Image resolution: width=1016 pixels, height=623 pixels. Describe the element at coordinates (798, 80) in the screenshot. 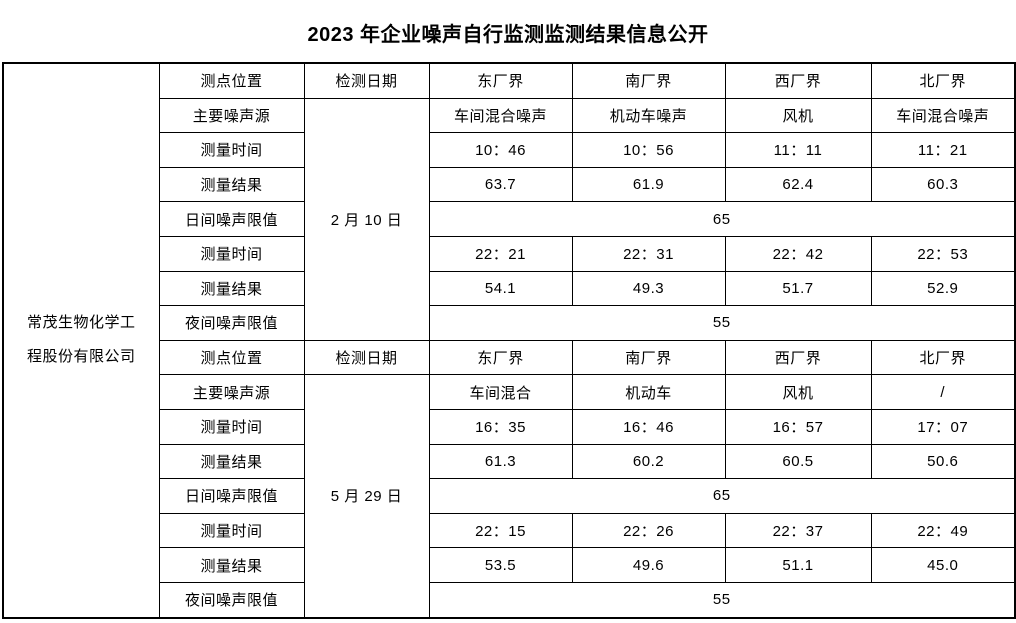

I see `header-west-boundary-s1: 西厂界` at that location.